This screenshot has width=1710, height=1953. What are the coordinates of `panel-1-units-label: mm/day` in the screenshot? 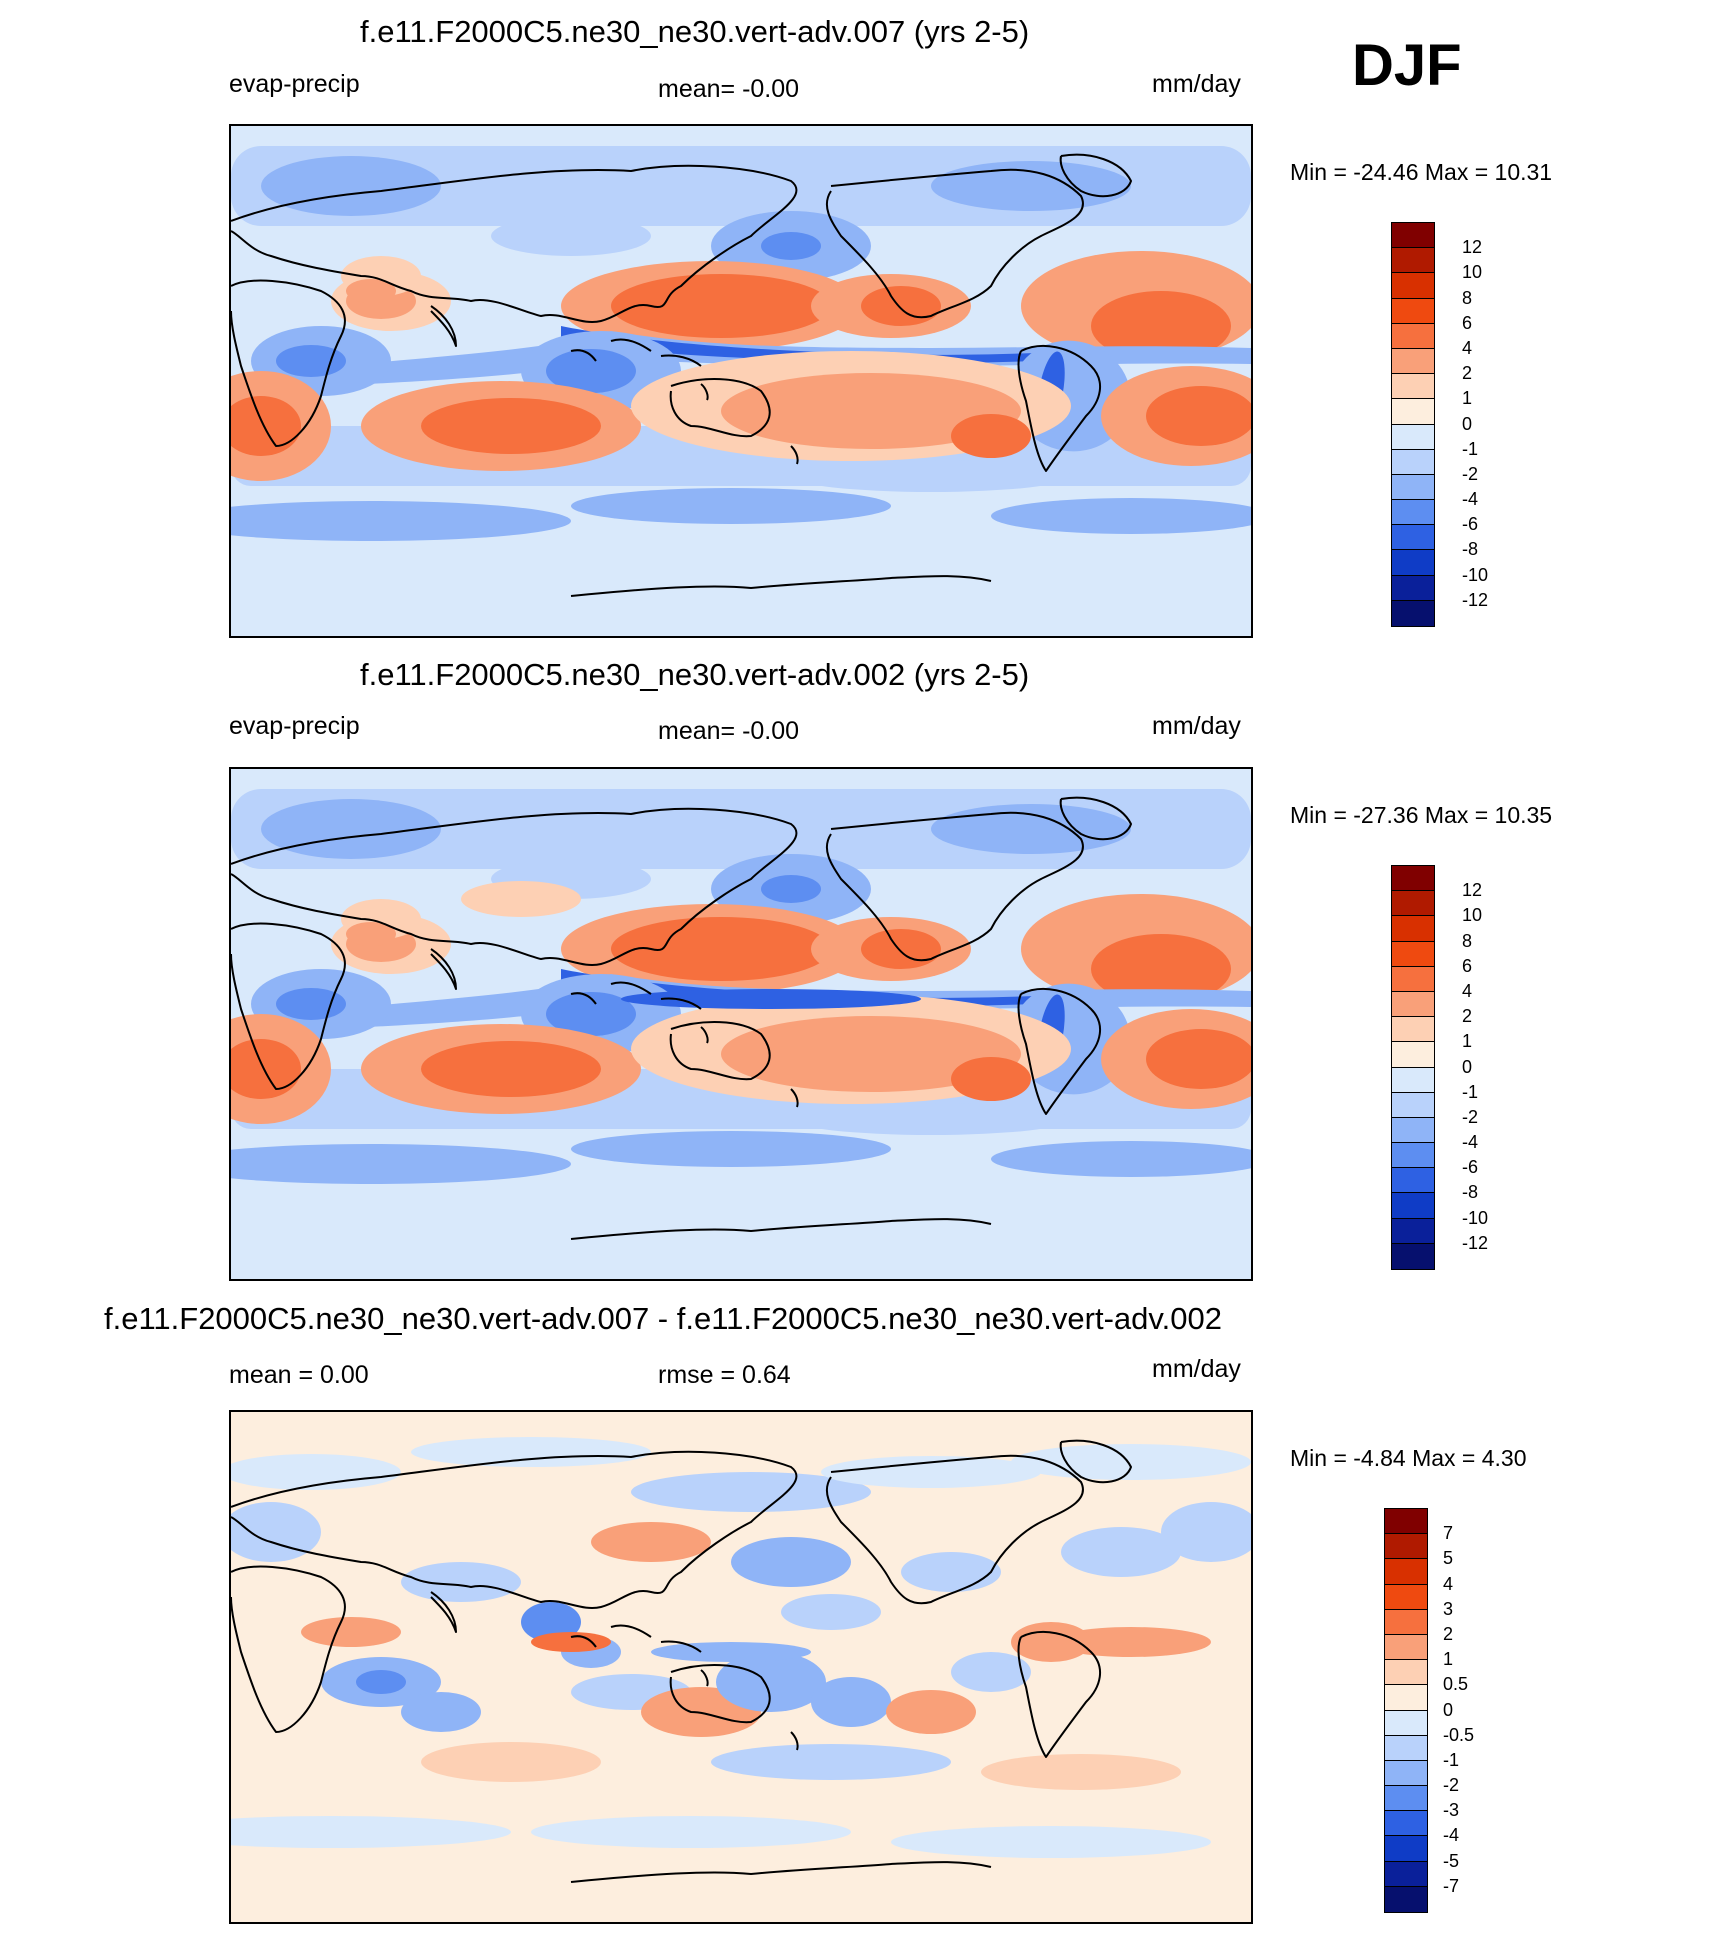 It's located at (1196, 84).